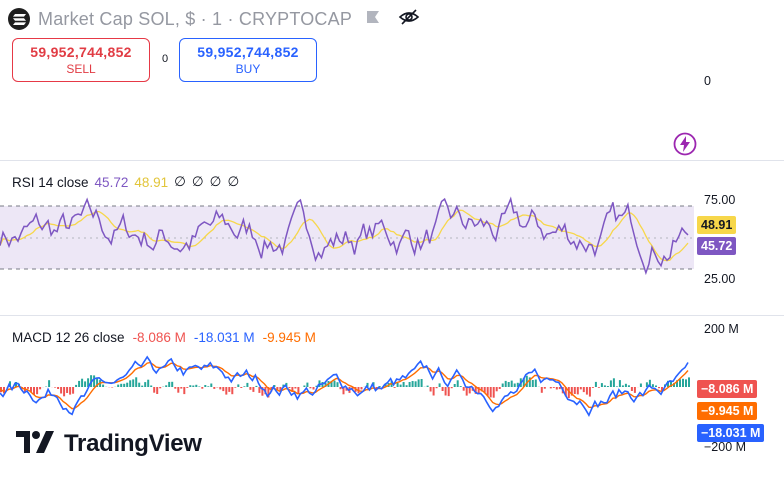  Describe the element at coordinates (248, 69) in the screenshot. I see `buy-label: BUY` at that location.